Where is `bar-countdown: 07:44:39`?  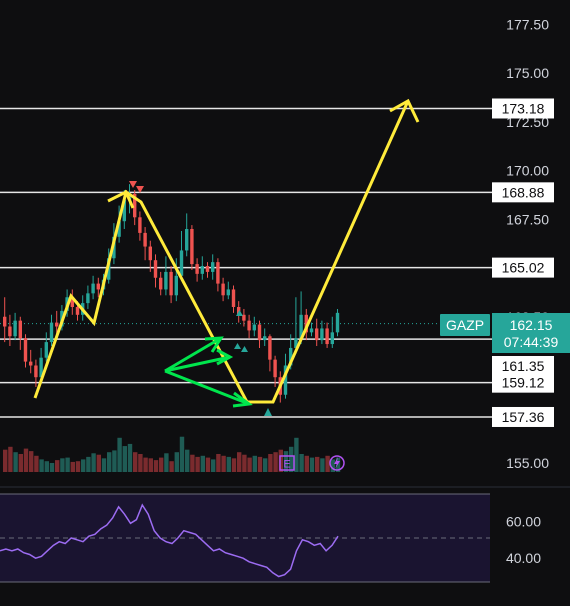
bar-countdown: 07:44:39 is located at coordinates (531, 342).